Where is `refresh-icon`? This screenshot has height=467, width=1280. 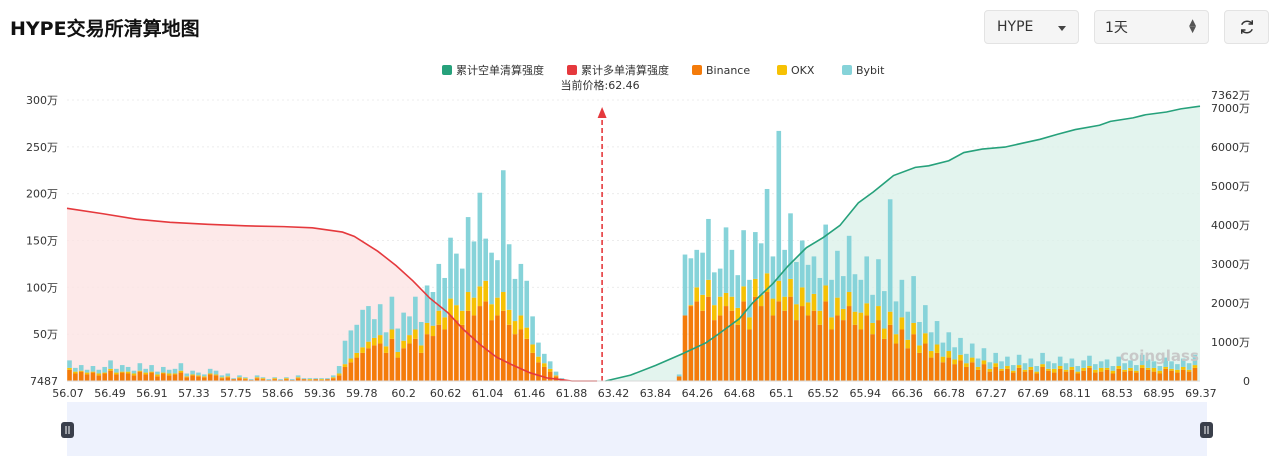 refresh-icon is located at coordinates (1246, 27).